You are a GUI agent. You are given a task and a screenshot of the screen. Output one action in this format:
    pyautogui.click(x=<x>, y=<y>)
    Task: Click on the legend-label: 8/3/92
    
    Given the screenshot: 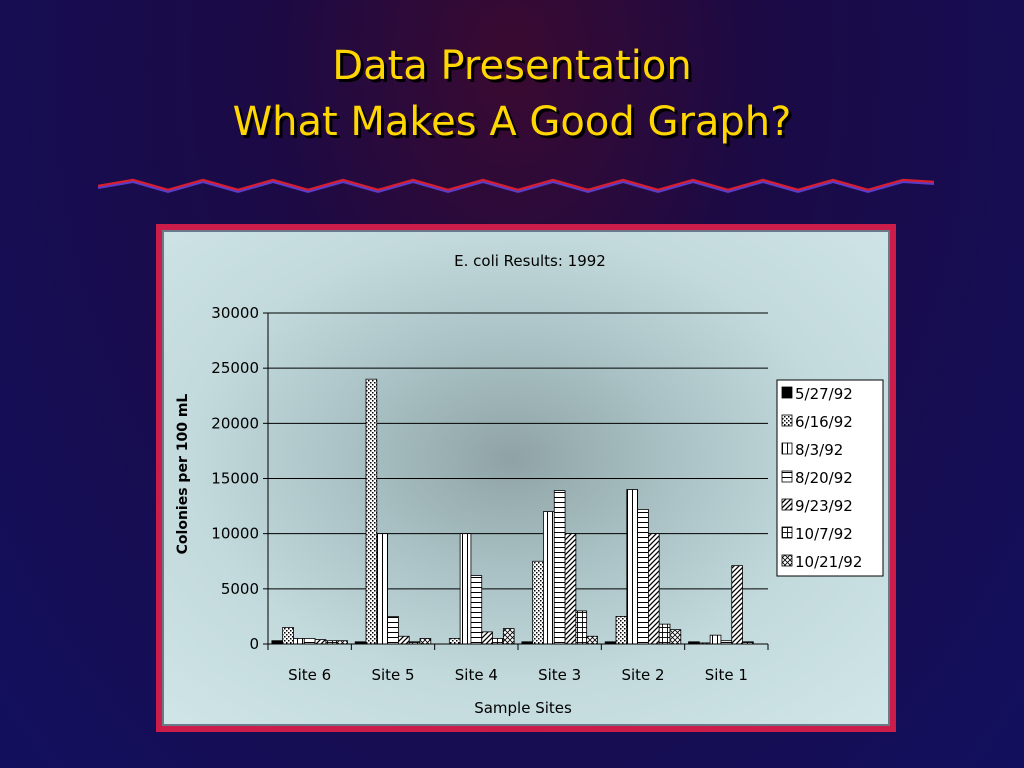 What is the action you would take?
    pyautogui.click(x=819, y=450)
    